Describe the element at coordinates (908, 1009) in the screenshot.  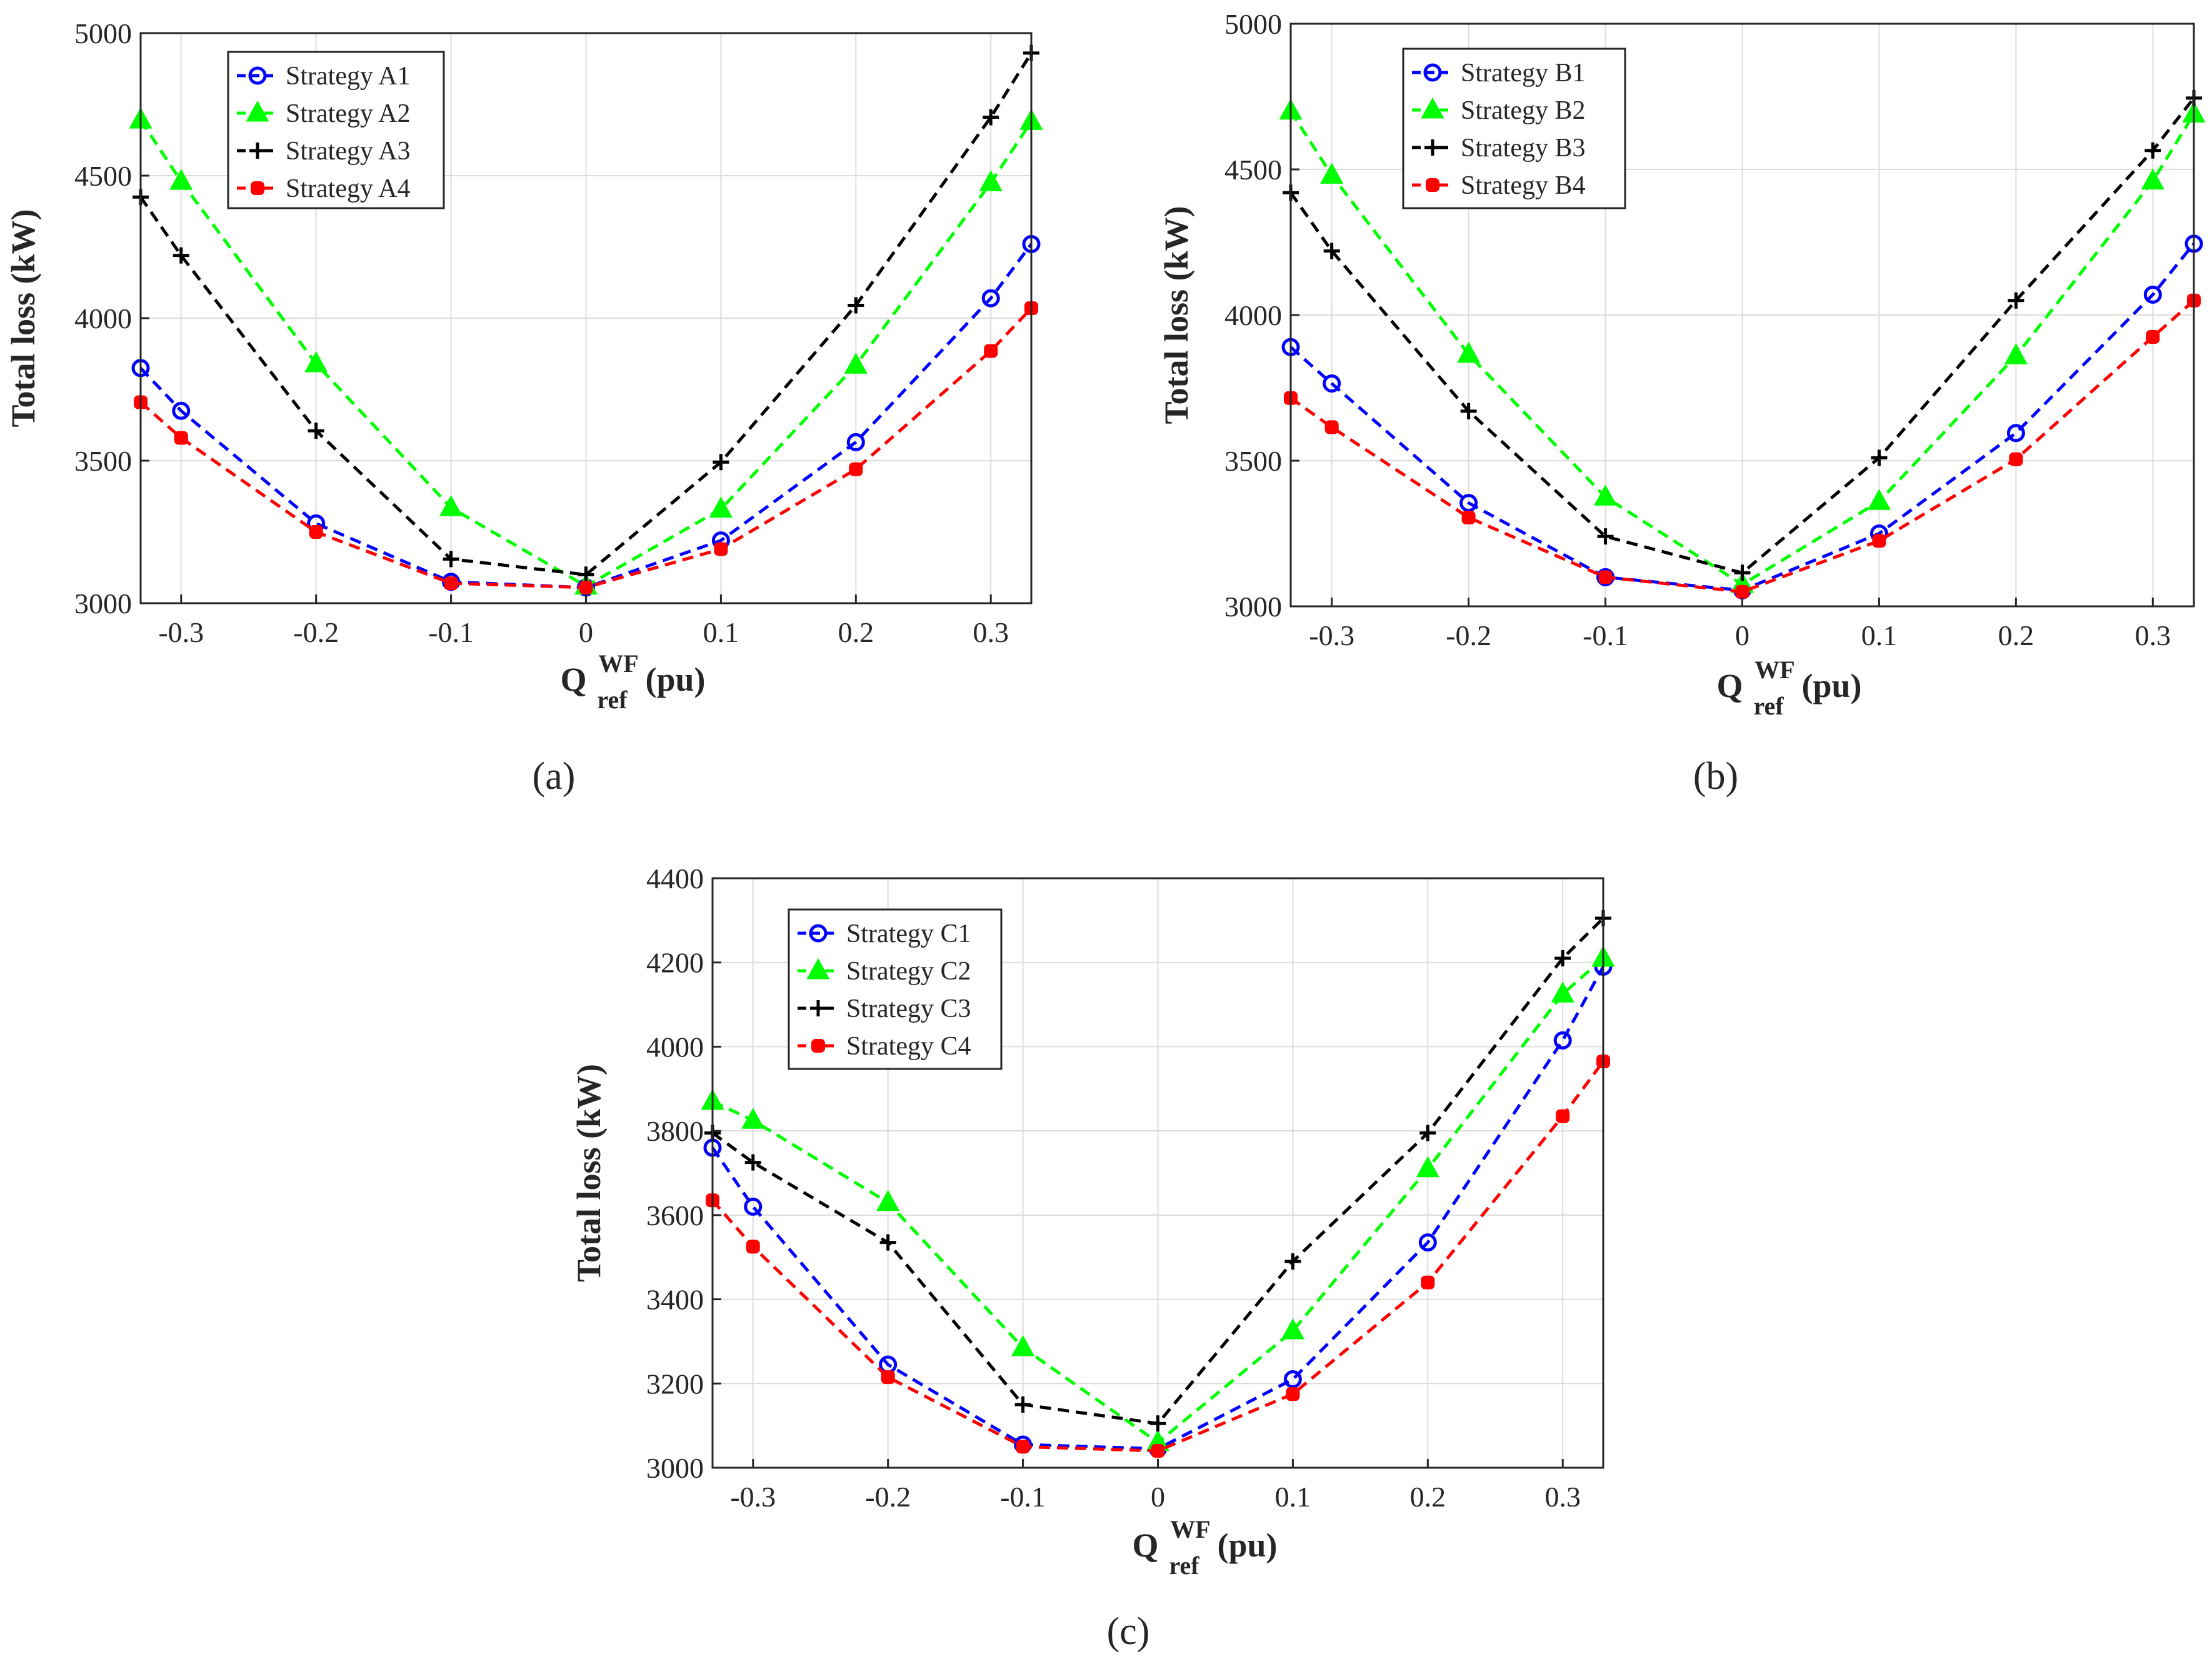
I see `legend-label: Strategy C3` at that location.